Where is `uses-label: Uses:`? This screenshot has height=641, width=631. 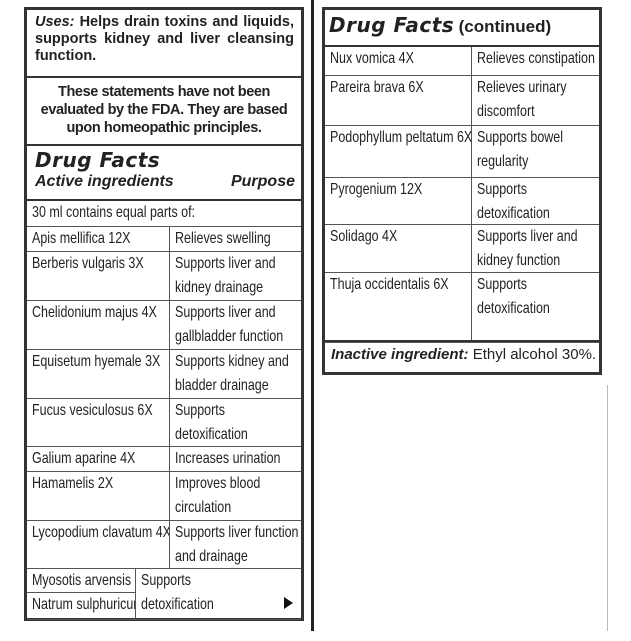
uses-label: Uses: is located at coordinates (55, 22).